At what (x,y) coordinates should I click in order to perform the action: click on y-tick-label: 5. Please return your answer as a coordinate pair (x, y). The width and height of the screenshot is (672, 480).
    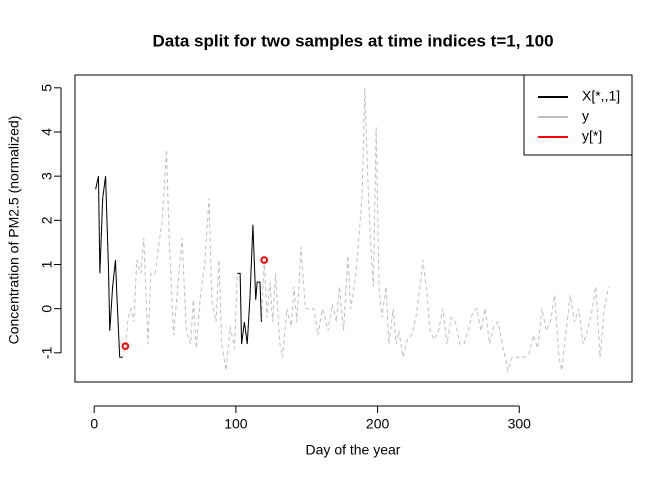
    Looking at the image, I should click on (47, 88).